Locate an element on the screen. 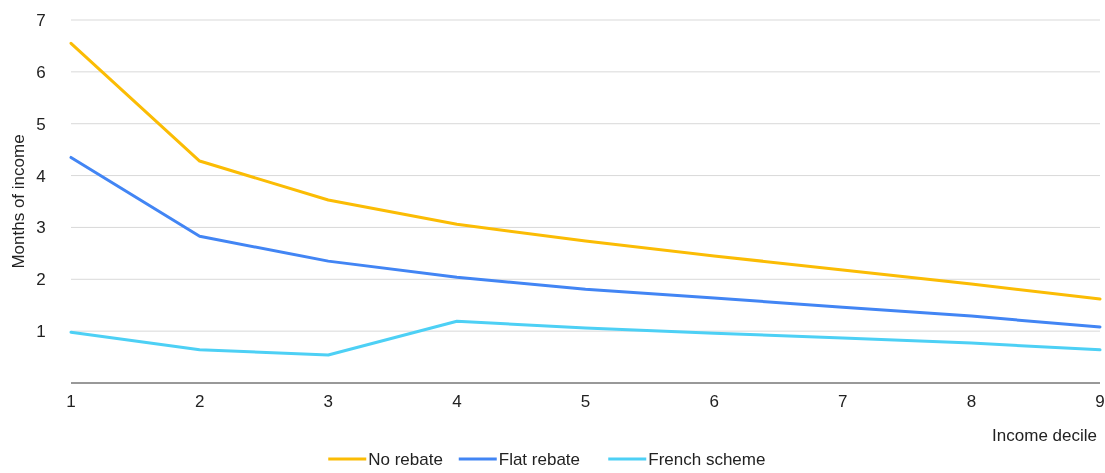 The width and height of the screenshot is (1105, 473). legend-label: No rebate is located at coordinates (405, 459).